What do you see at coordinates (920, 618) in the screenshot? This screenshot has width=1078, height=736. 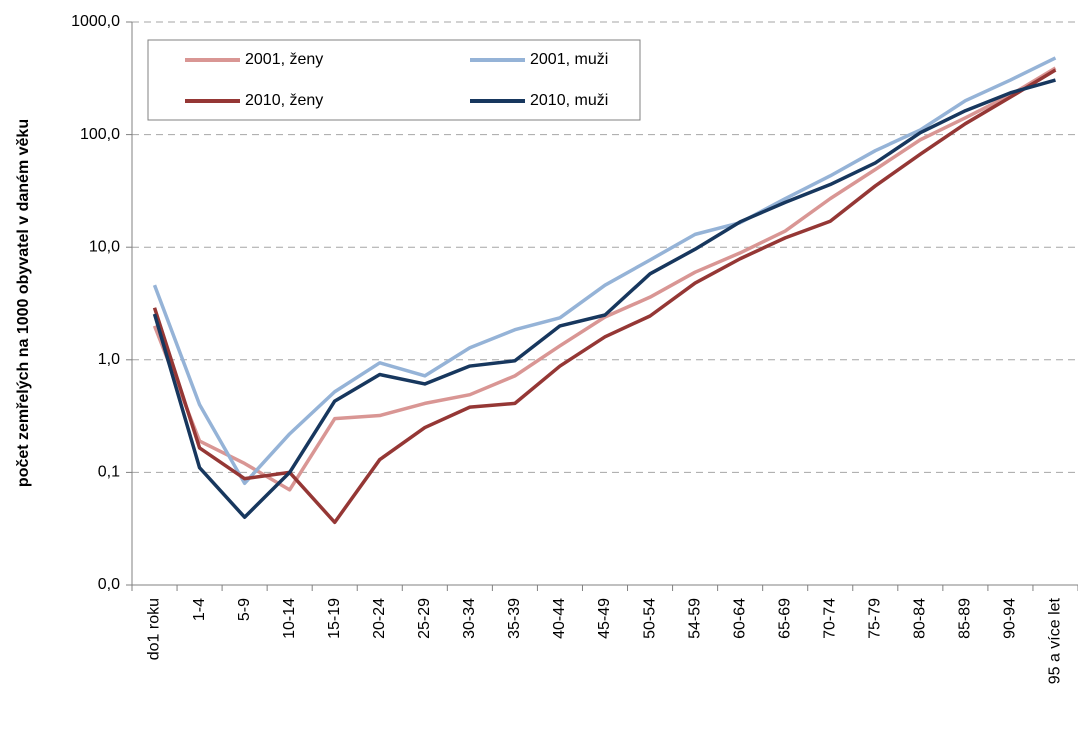 I see `x-tick-label: 80-84` at bounding box center [920, 618].